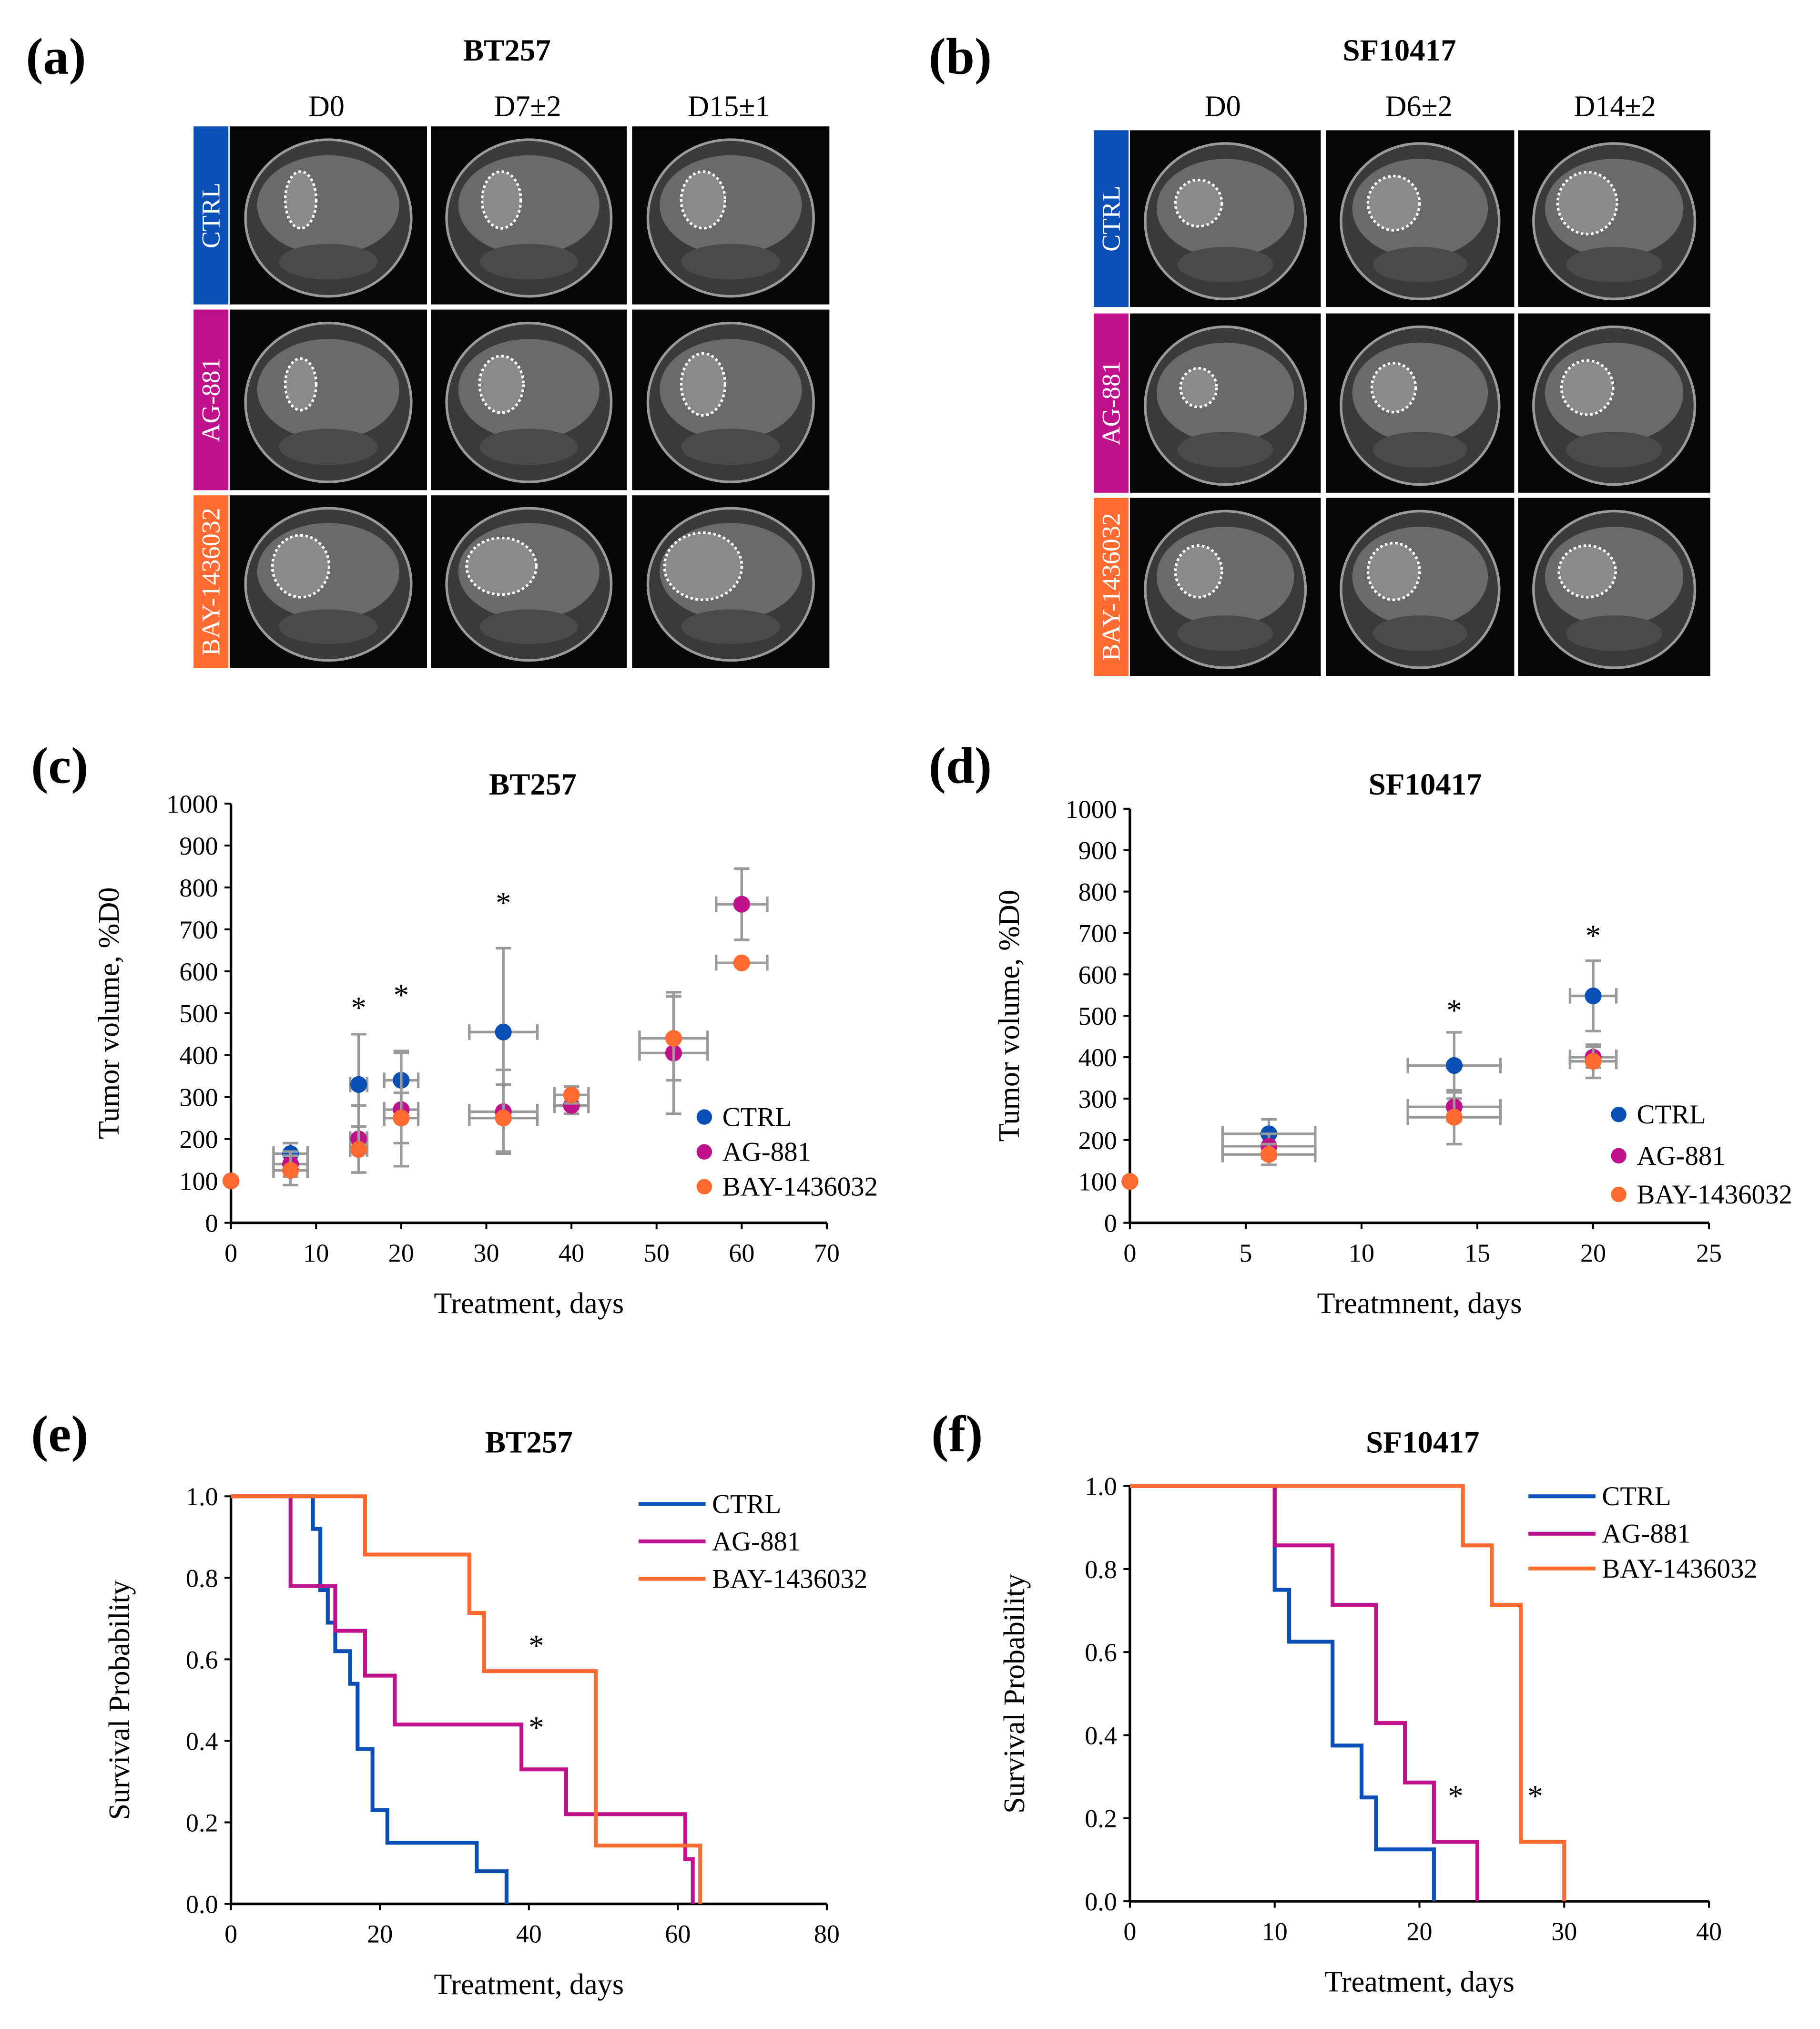  What do you see at coordinates (202, 1578) in the screenshot?
I see `y-tick-label: 0.8` at bounding box center [202, 1578].